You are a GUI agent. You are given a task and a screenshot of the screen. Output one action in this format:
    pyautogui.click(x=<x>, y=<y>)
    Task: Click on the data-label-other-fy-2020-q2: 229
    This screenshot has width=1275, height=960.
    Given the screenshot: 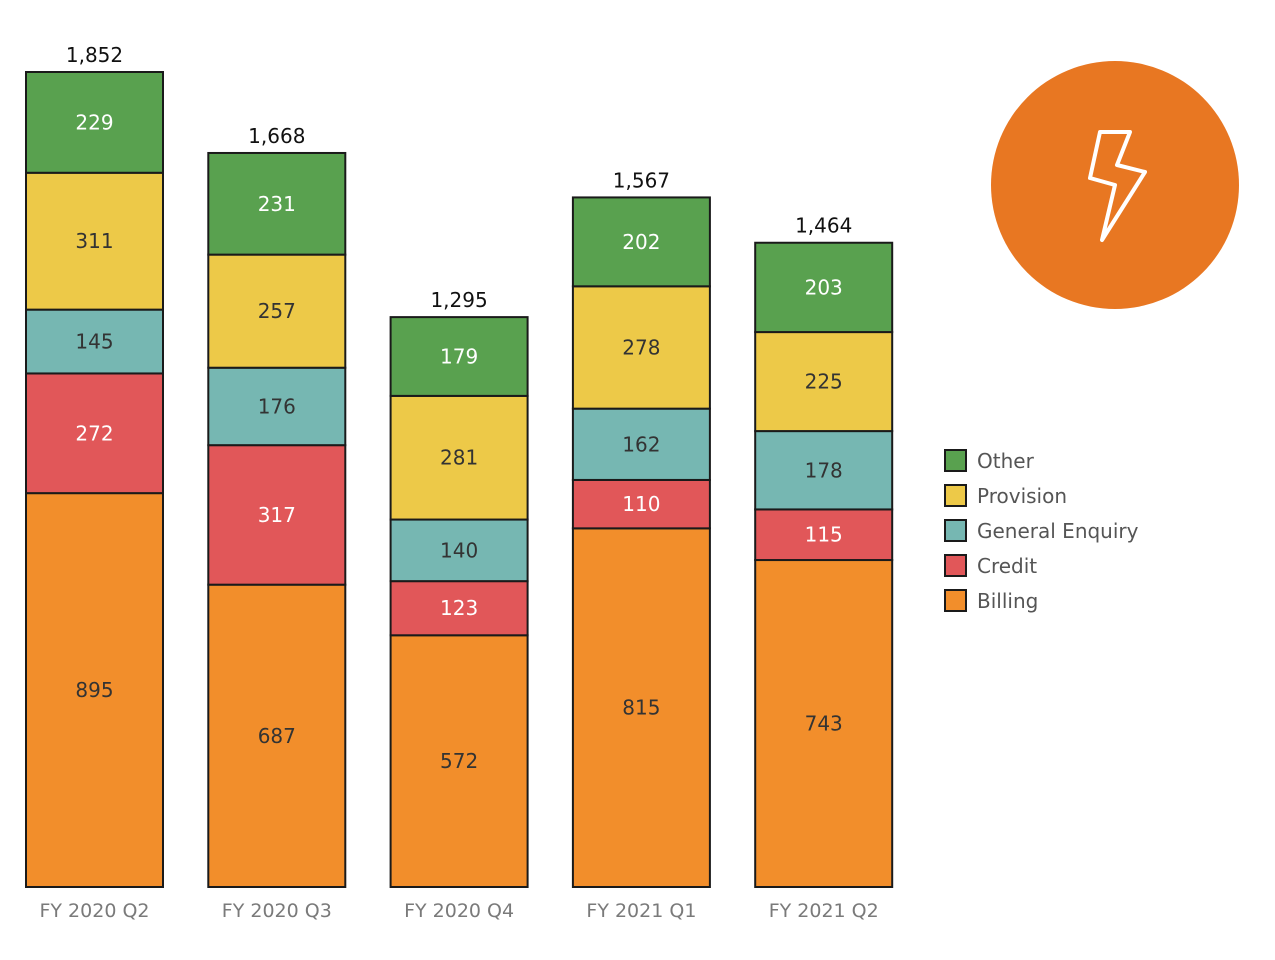 What is the action you would take?
    pyautogui.click(x=94, y=122)
    